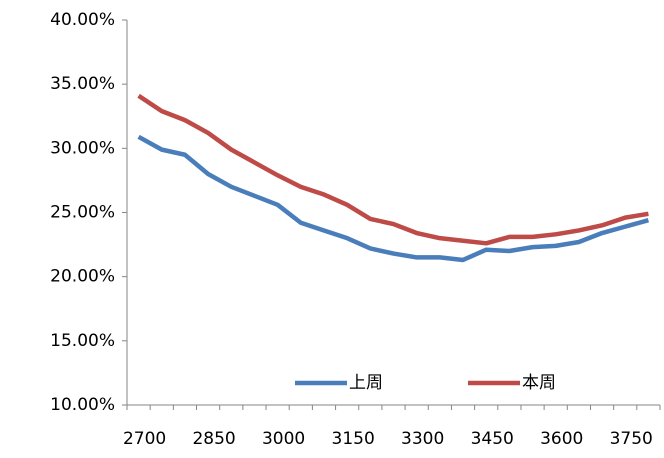  I want to click on y-tick-label: 25.00%, so click(82, 213).